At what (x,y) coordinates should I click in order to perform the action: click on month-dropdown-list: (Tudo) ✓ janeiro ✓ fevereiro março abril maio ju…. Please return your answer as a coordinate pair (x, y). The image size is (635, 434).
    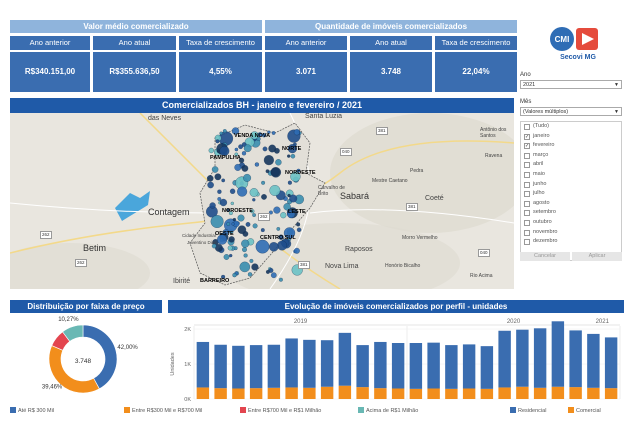
    Looking at the image, I should click on (571, 191).